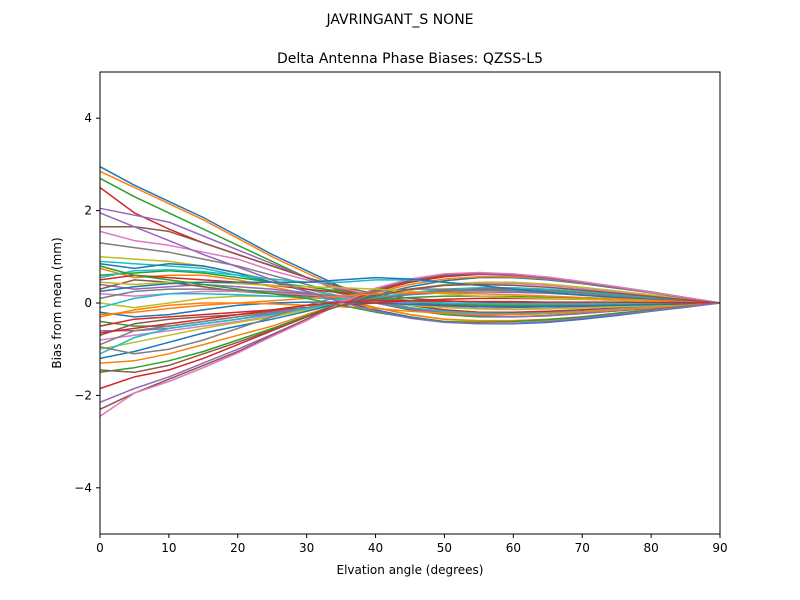 This screenshot has width=800, height=600. What do you see at coordinates (306, 548) in the screenshot?
I see `x-tick-label: 30` at bounding box center [306, 548].